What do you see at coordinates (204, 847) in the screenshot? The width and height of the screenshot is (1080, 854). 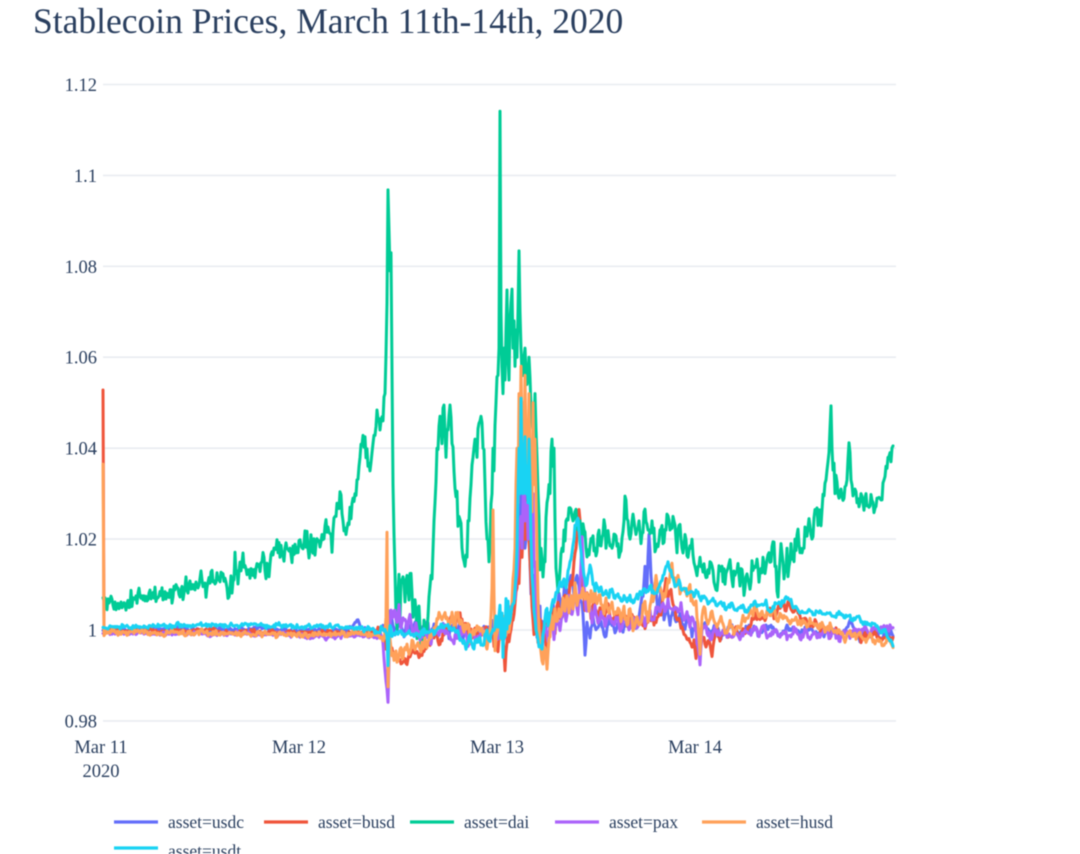 I see `svg-text: asset=usdt` at bounding box center [204, 847].